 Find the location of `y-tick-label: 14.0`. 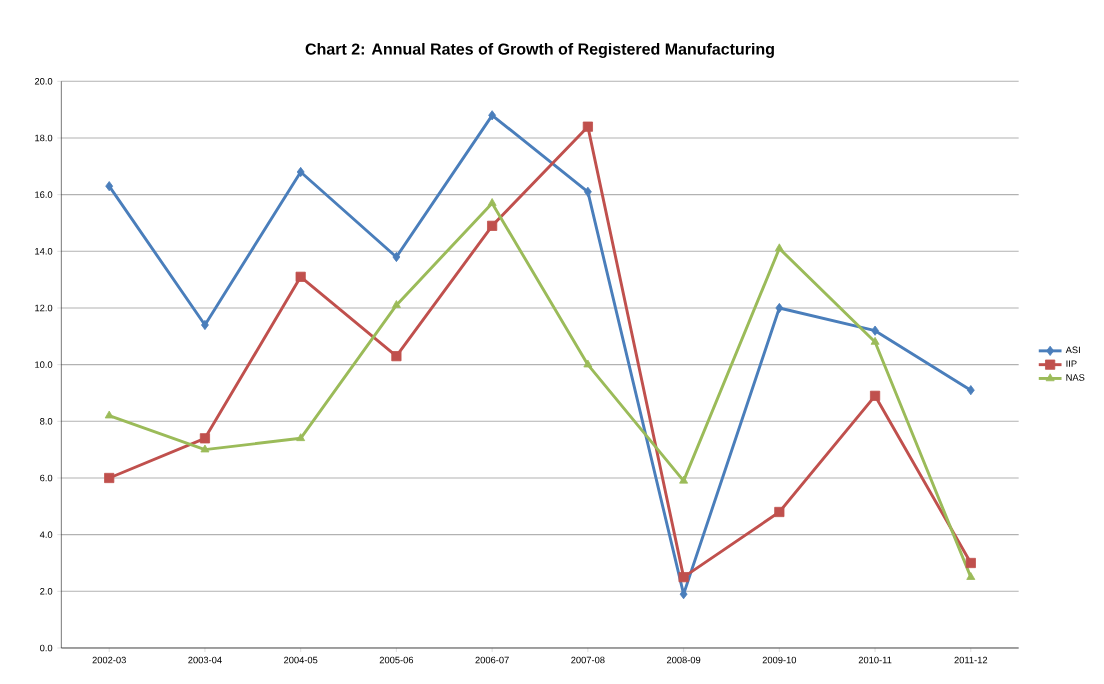

y-tick-label: 14.0 is located at coordinates (44, 251).